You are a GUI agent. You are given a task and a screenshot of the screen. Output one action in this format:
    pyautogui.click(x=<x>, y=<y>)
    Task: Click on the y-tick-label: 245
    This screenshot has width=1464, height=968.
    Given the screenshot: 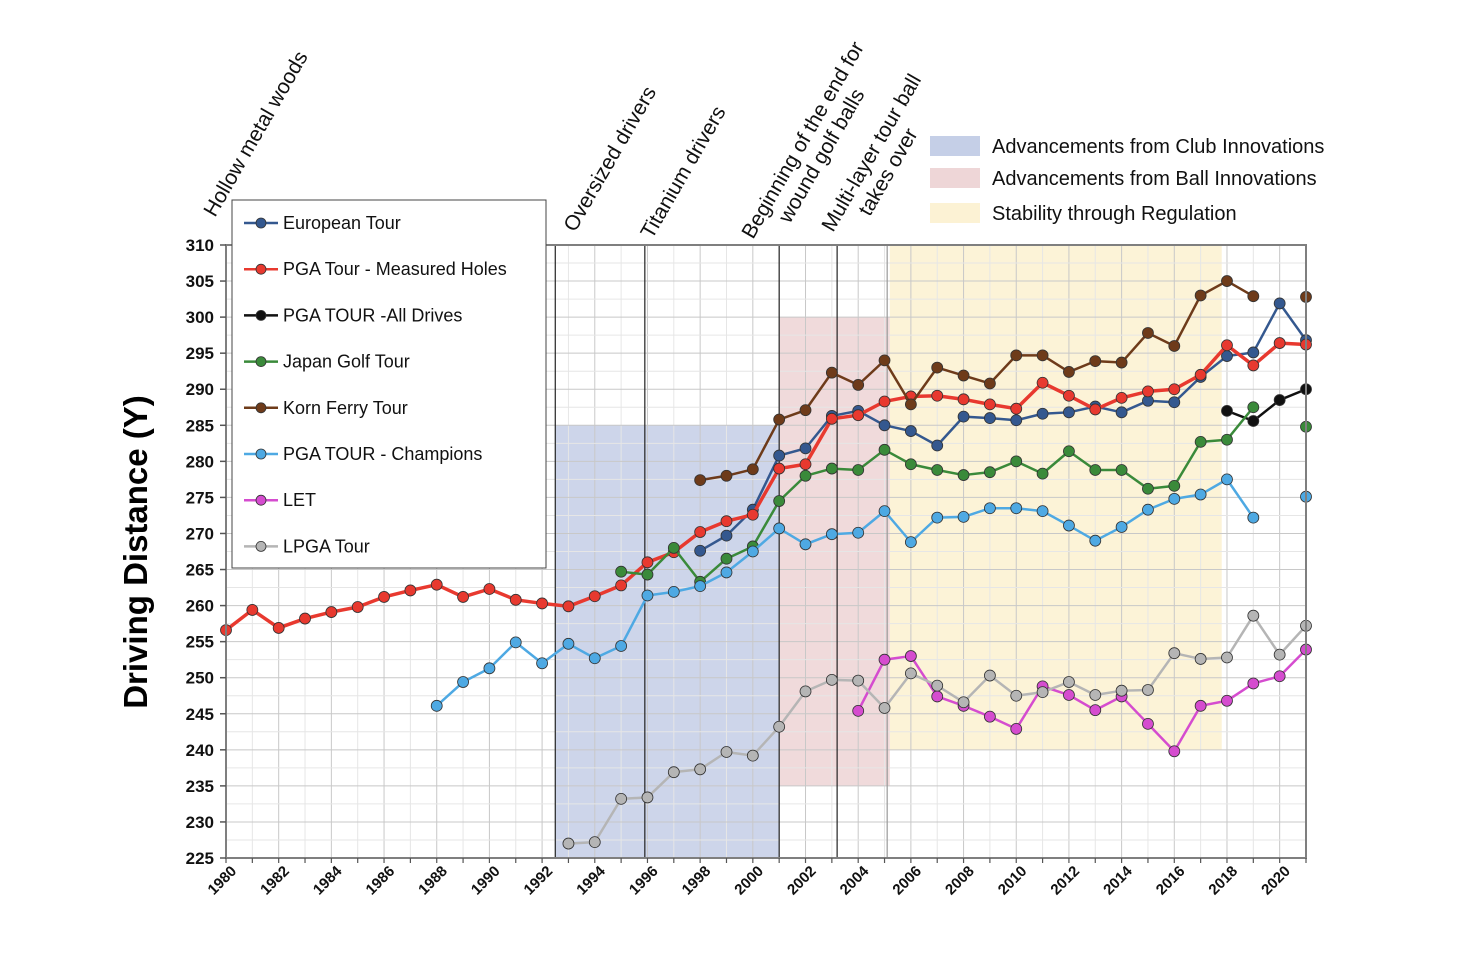 What is the action you would take?
    pyautogui.click(x=200, y=714)
    